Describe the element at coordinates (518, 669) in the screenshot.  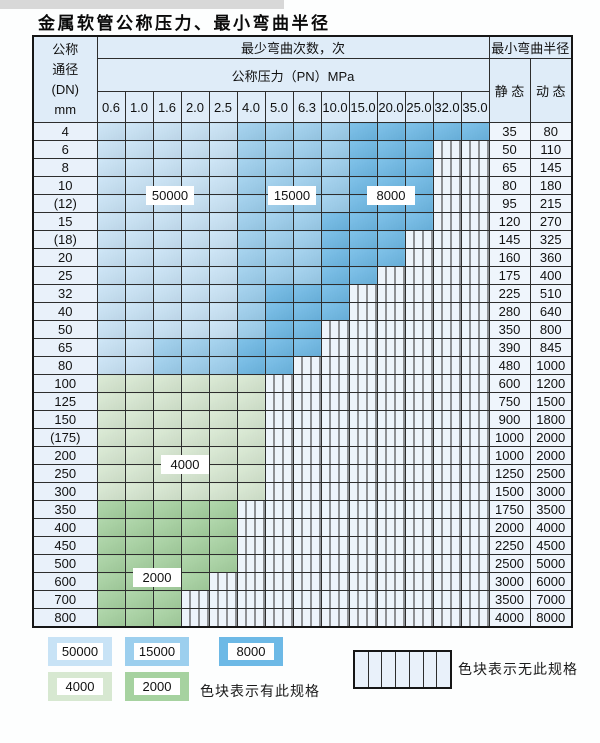
I see `legend-no-spec-text: 色块表示无此规格` at that location.